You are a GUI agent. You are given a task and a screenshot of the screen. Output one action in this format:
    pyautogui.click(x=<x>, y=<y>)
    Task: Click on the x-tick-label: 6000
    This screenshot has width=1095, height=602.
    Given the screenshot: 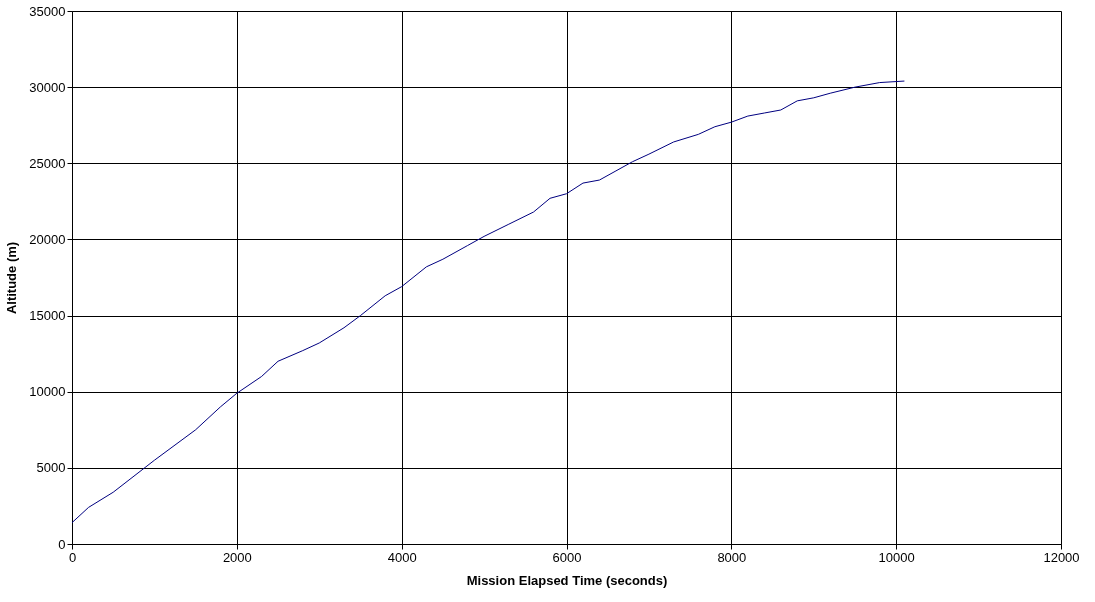 What is the action you would take?
    pyautogui.click(x=567, y=557)
    